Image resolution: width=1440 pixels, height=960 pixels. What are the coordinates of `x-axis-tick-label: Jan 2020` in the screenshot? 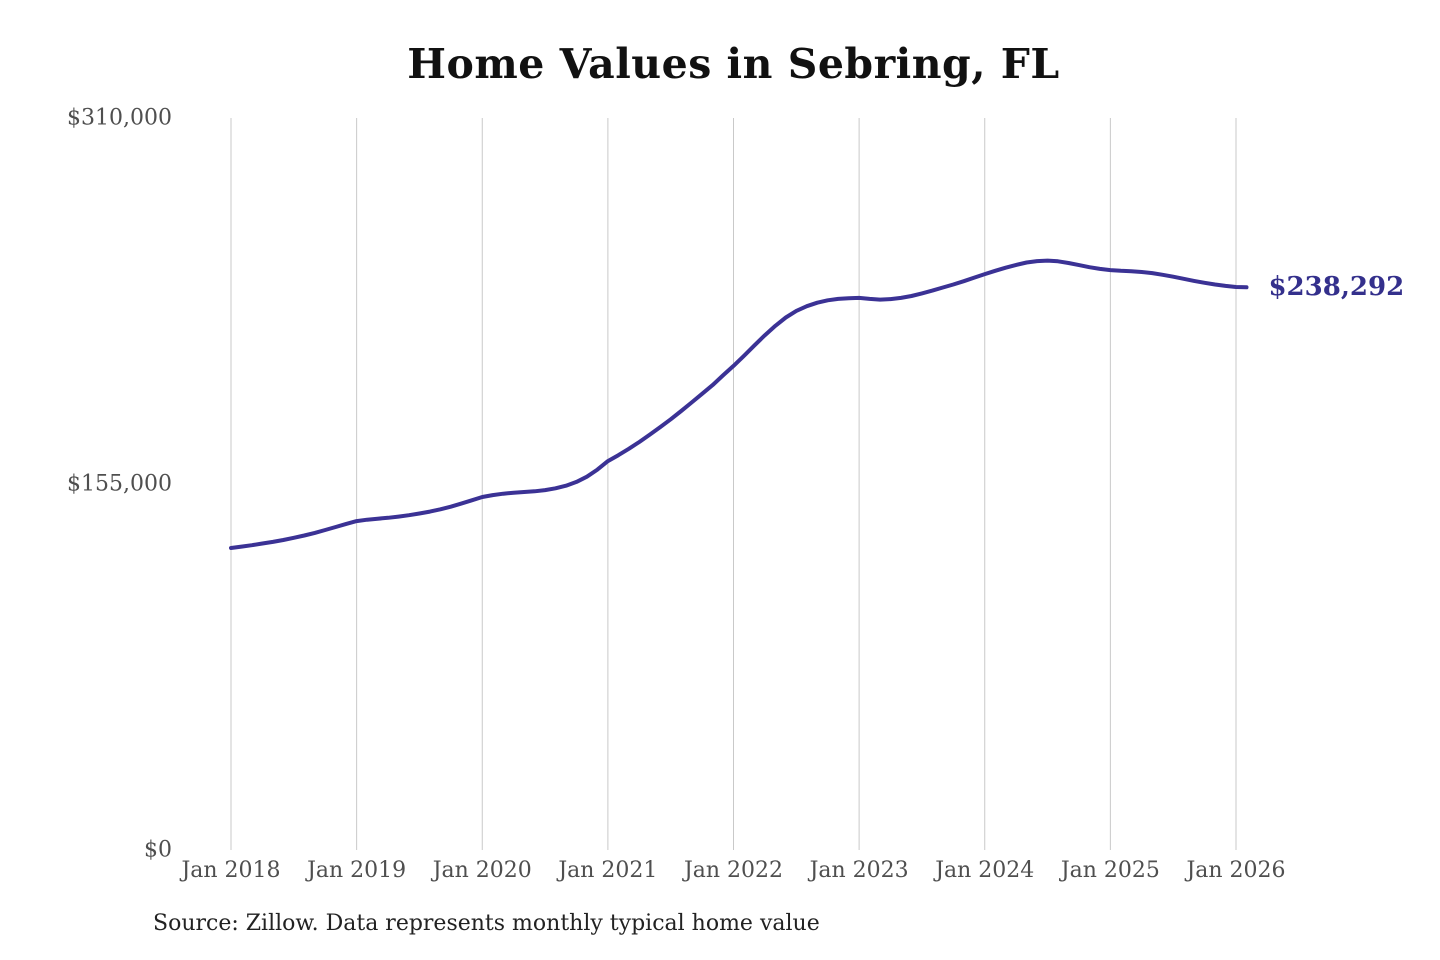 It's located at (482, 870).